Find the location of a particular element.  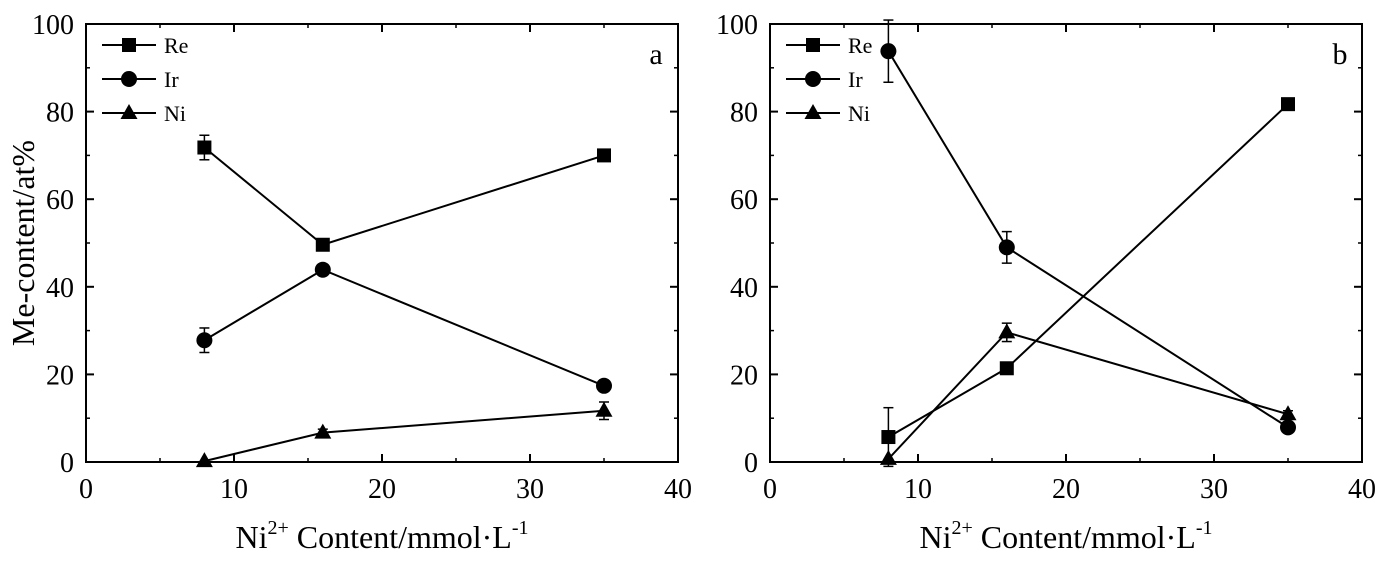

series-re is located at coordinates (404, 193).